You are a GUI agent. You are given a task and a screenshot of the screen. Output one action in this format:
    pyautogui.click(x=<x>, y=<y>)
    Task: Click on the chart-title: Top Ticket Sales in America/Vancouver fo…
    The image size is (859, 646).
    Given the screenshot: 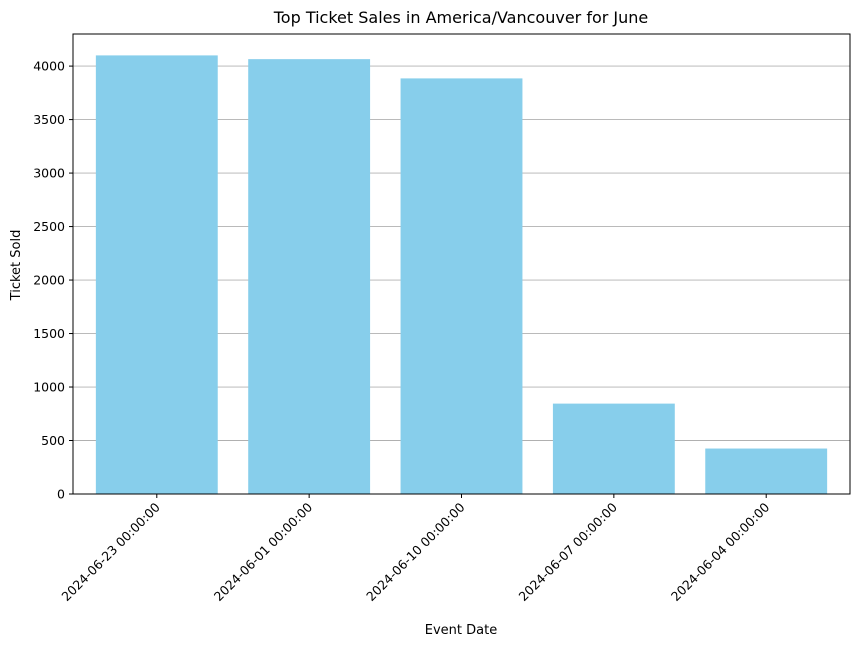 What is the action you would take?
    pyautogui.click(x=461, y=17)
    